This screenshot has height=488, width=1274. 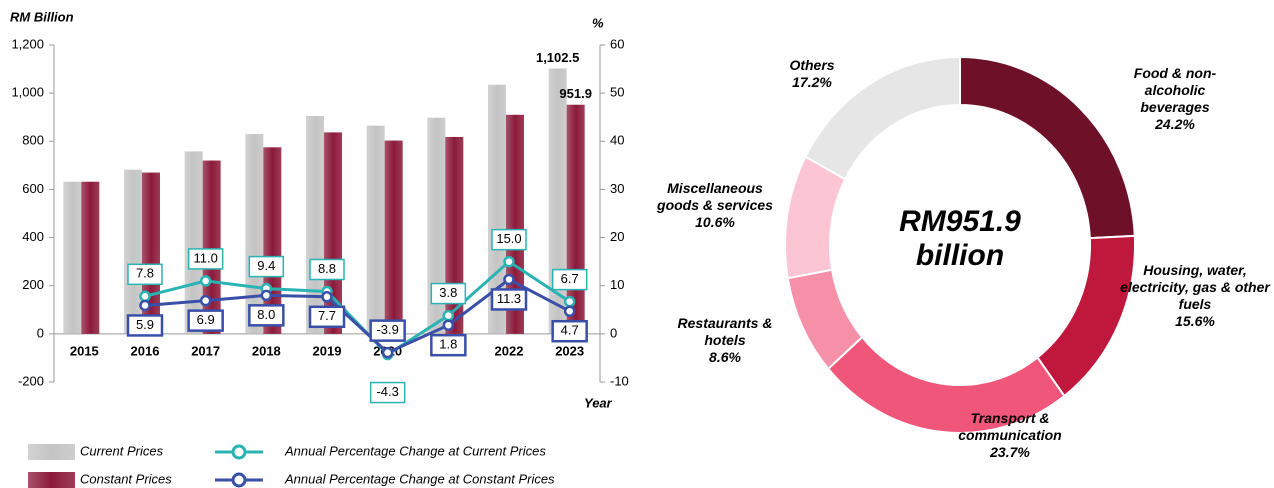 What do you see at coordinates (613, 332) in the screenshot?
I see `y2-tick-label: 0` at bounding box center [613, 332].